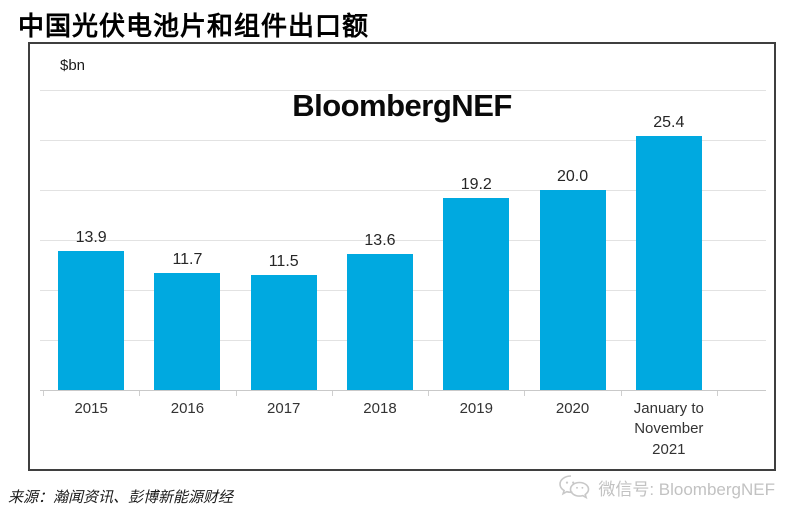 Image resolution: width=800 pixels, height=520 pixels. What do you see at coordinates (476, 408) in the screenshot?
I see `x-axis-label: 2019` at bounding box center [476, 408].